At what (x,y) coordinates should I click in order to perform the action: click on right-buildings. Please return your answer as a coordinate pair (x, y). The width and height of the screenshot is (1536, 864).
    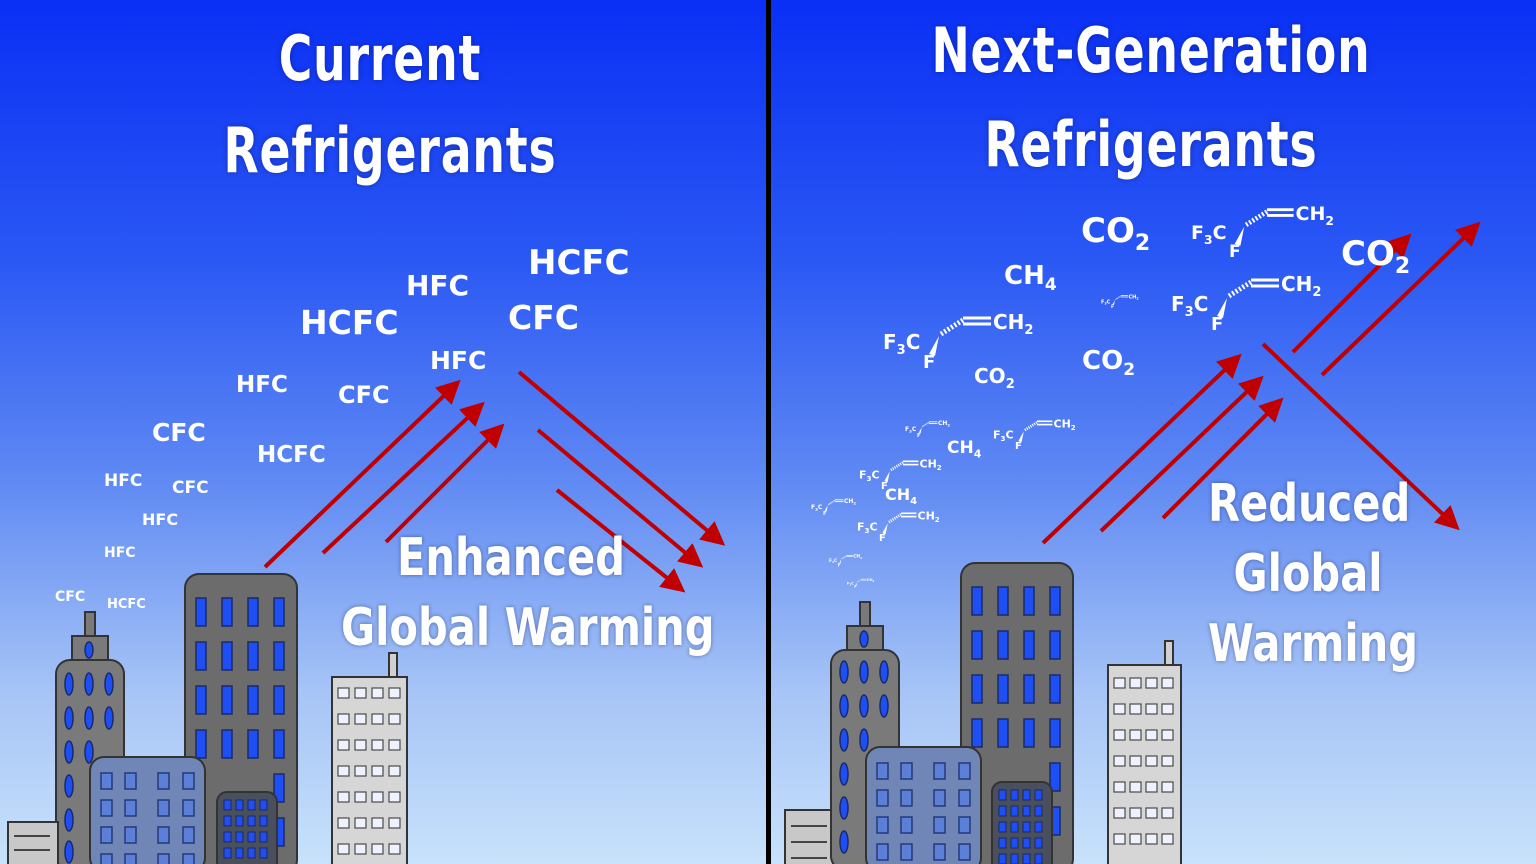
    Looking at the image, I should click on (983, 713).